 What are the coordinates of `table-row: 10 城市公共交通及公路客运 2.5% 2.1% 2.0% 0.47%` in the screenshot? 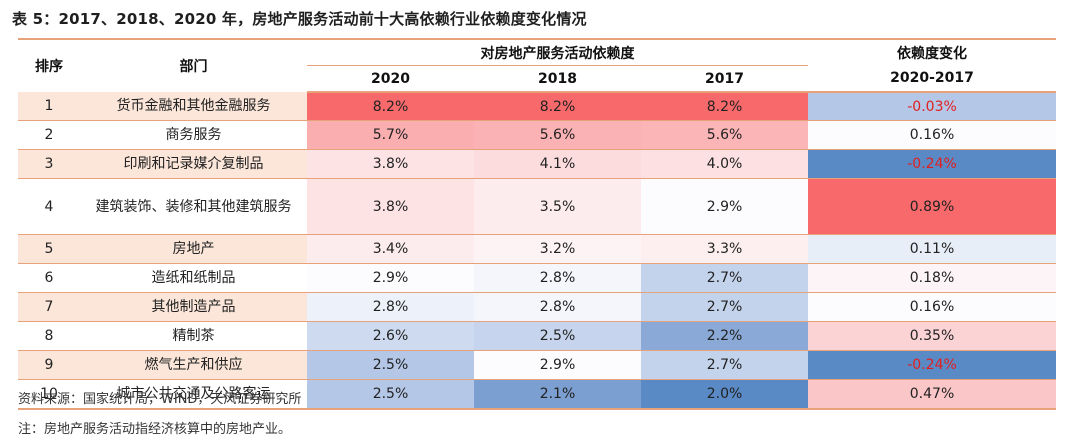 It's located at (537, 394).